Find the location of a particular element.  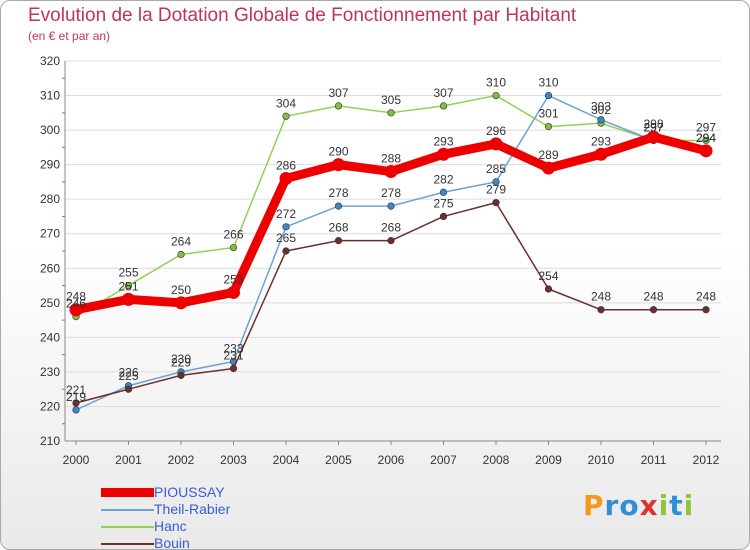

x-tick-label: 2004 is located at coordinates (286, 460).